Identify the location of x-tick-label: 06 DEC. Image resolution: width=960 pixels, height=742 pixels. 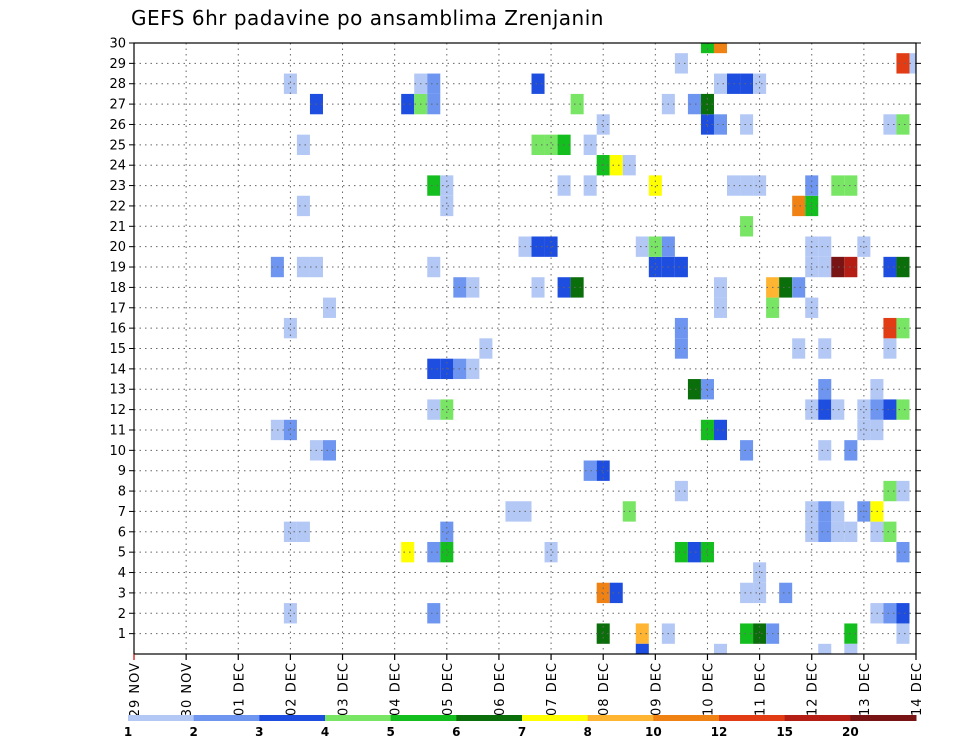
(500, 689).